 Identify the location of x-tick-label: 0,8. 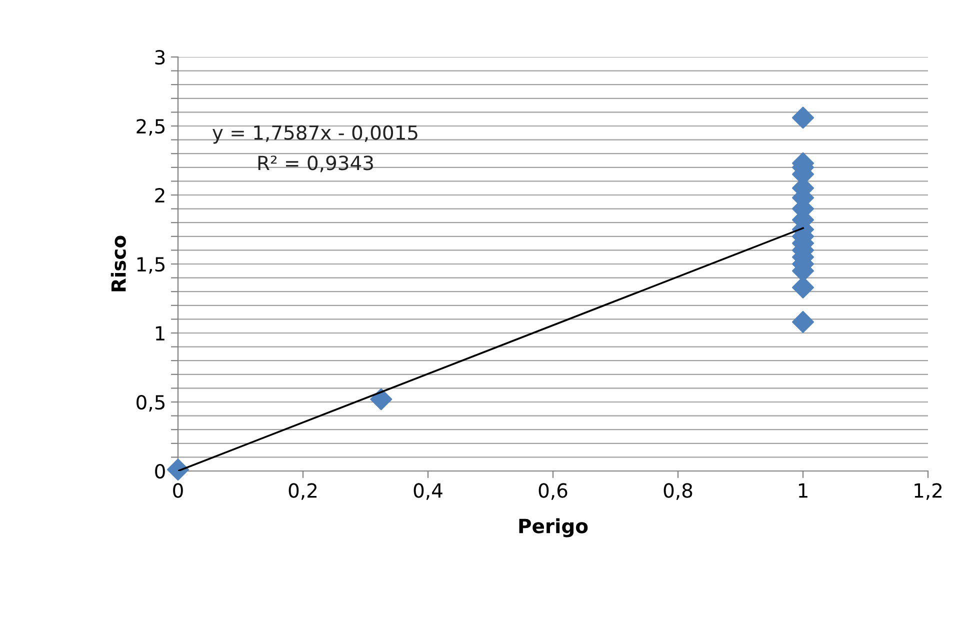
(678, 491).